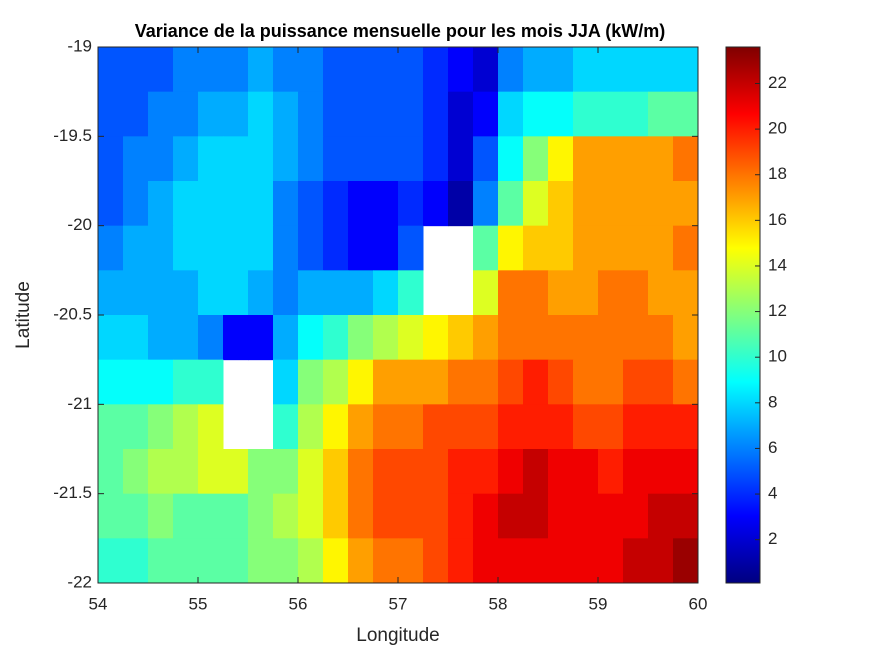  What do you see at coordinates (398, 603) in the screenshot?
I see `x-tick-label: 57` at bounding box center [398, 603].